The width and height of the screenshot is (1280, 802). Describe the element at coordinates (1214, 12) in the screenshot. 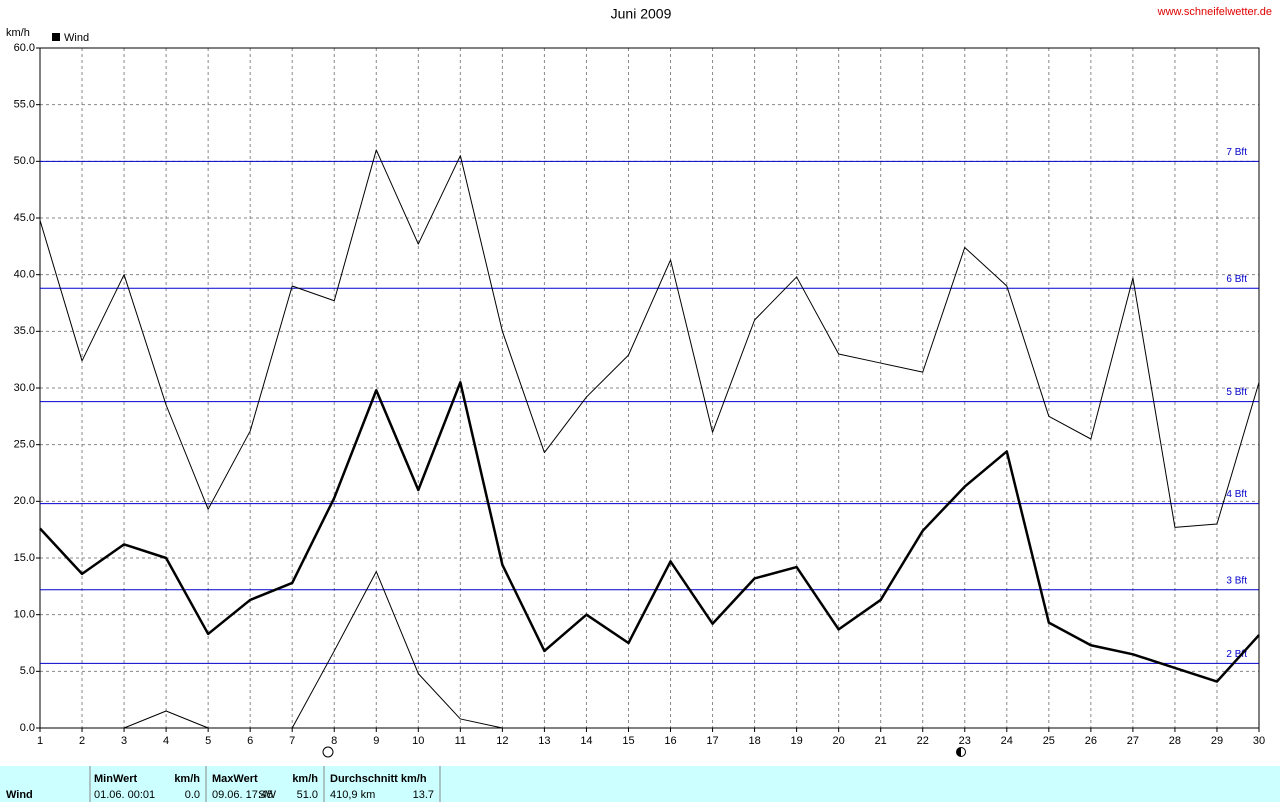

I see `source: www.schneifelwetter.de` at that location.